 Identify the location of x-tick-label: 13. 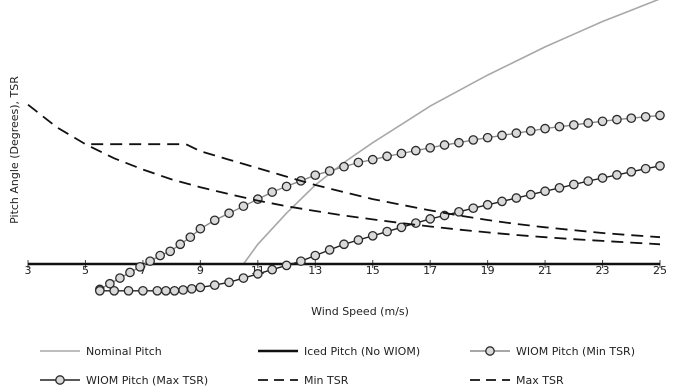
(315, 270).